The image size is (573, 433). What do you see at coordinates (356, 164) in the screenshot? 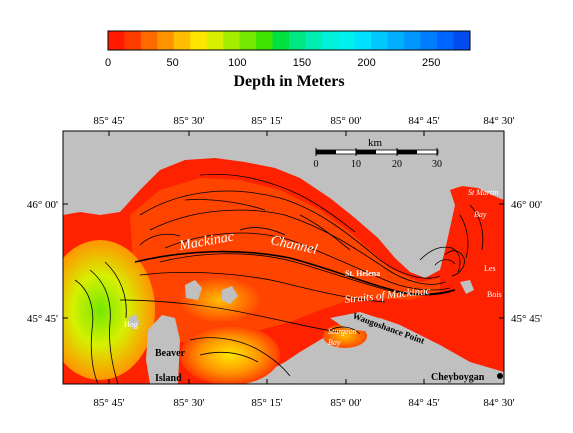
I see `scale-tick-10: 10` at bounding box center [356, 164].